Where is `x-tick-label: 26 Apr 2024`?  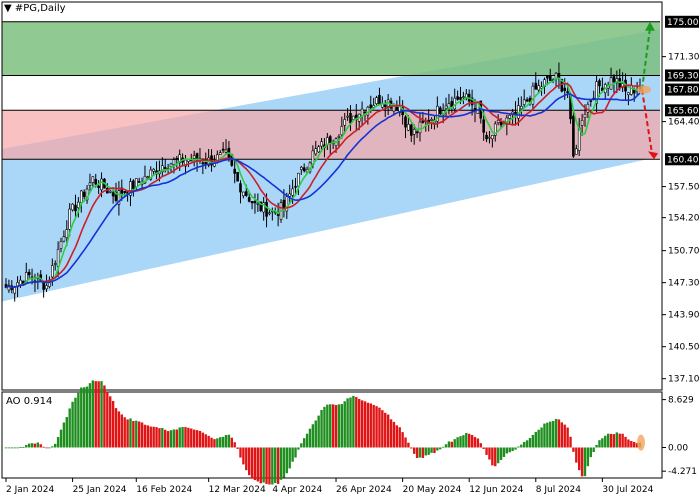 x-tick-label: 26 Apr 2024 is located at coordinates (364, 490).